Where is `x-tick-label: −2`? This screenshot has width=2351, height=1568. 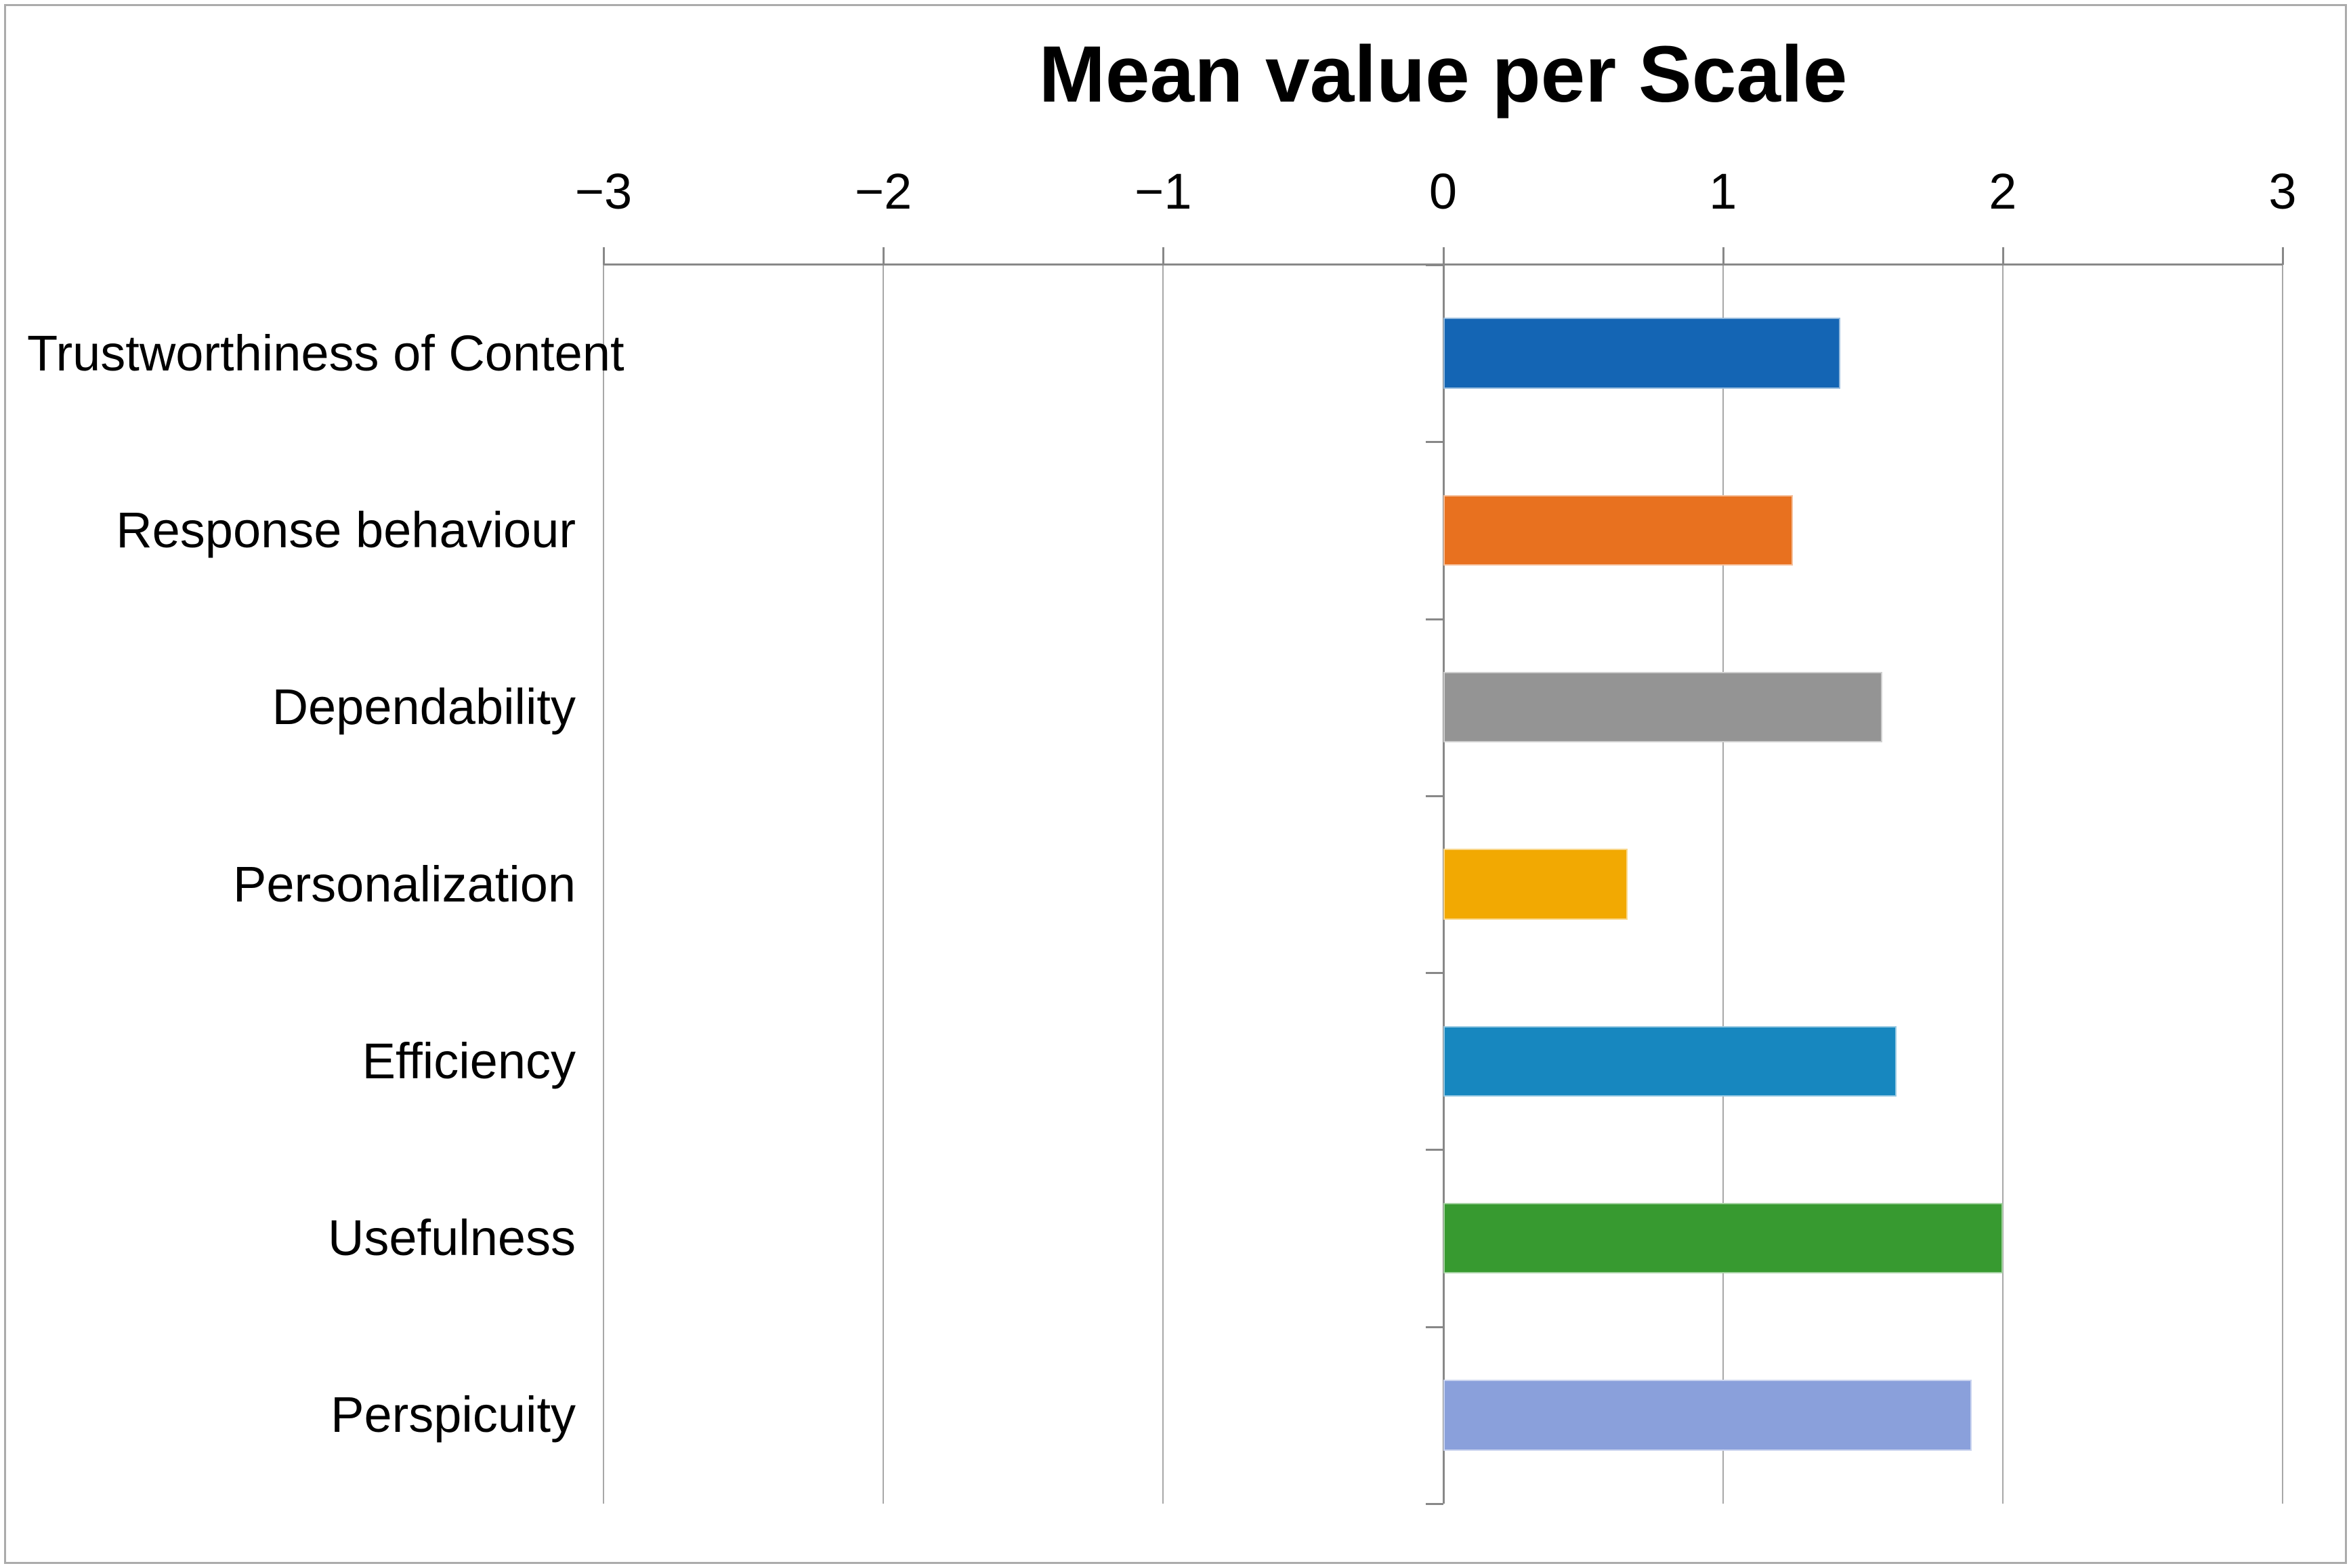
x-tick-label: −2 is located at coordinates (883, 191).